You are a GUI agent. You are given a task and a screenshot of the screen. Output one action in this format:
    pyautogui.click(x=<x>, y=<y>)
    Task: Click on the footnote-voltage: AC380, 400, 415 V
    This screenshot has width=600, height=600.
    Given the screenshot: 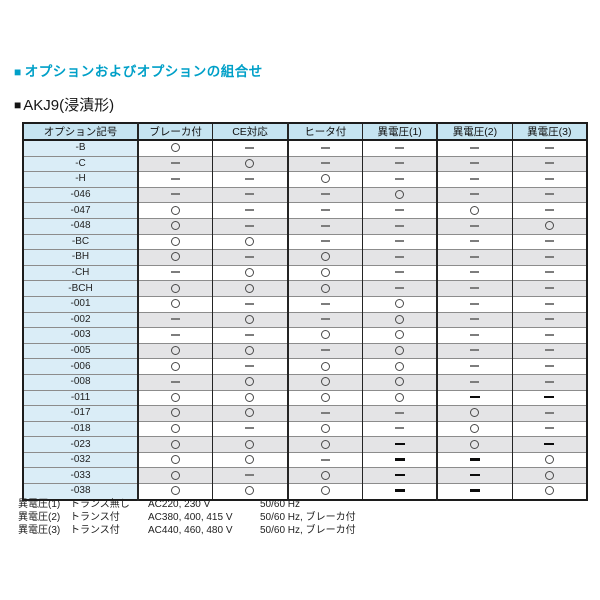 What is the action you would take?
    pyautogui.click(x=190, y=517)
    